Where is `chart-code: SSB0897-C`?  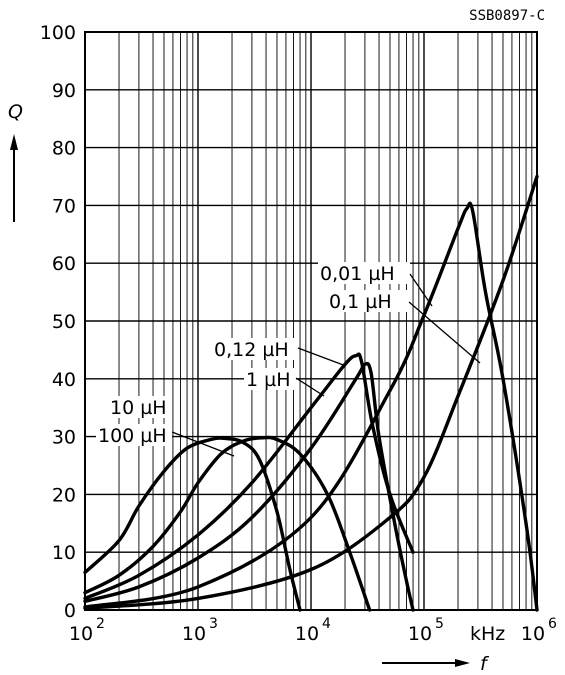 chart-code: SSB0897-C is located at coordinates (507, 16).